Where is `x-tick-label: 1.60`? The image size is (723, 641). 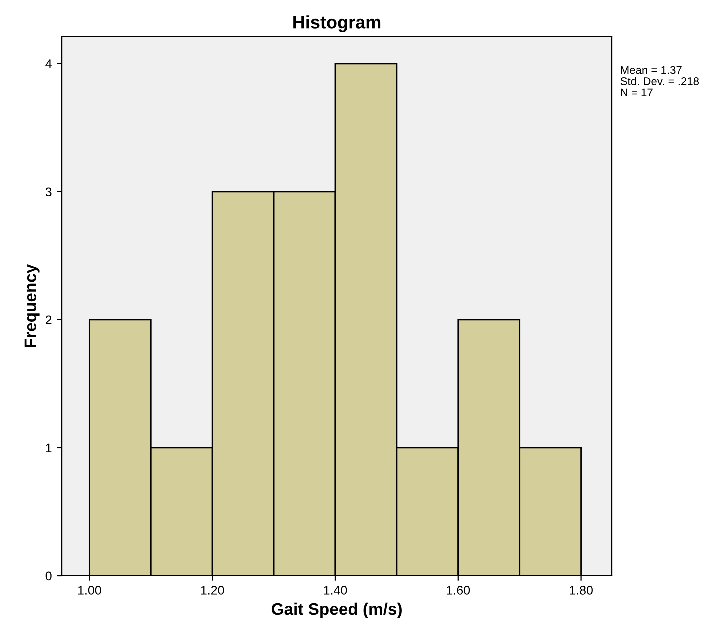 x-tick-label: 1.60 is located at coordinates (458, 590).